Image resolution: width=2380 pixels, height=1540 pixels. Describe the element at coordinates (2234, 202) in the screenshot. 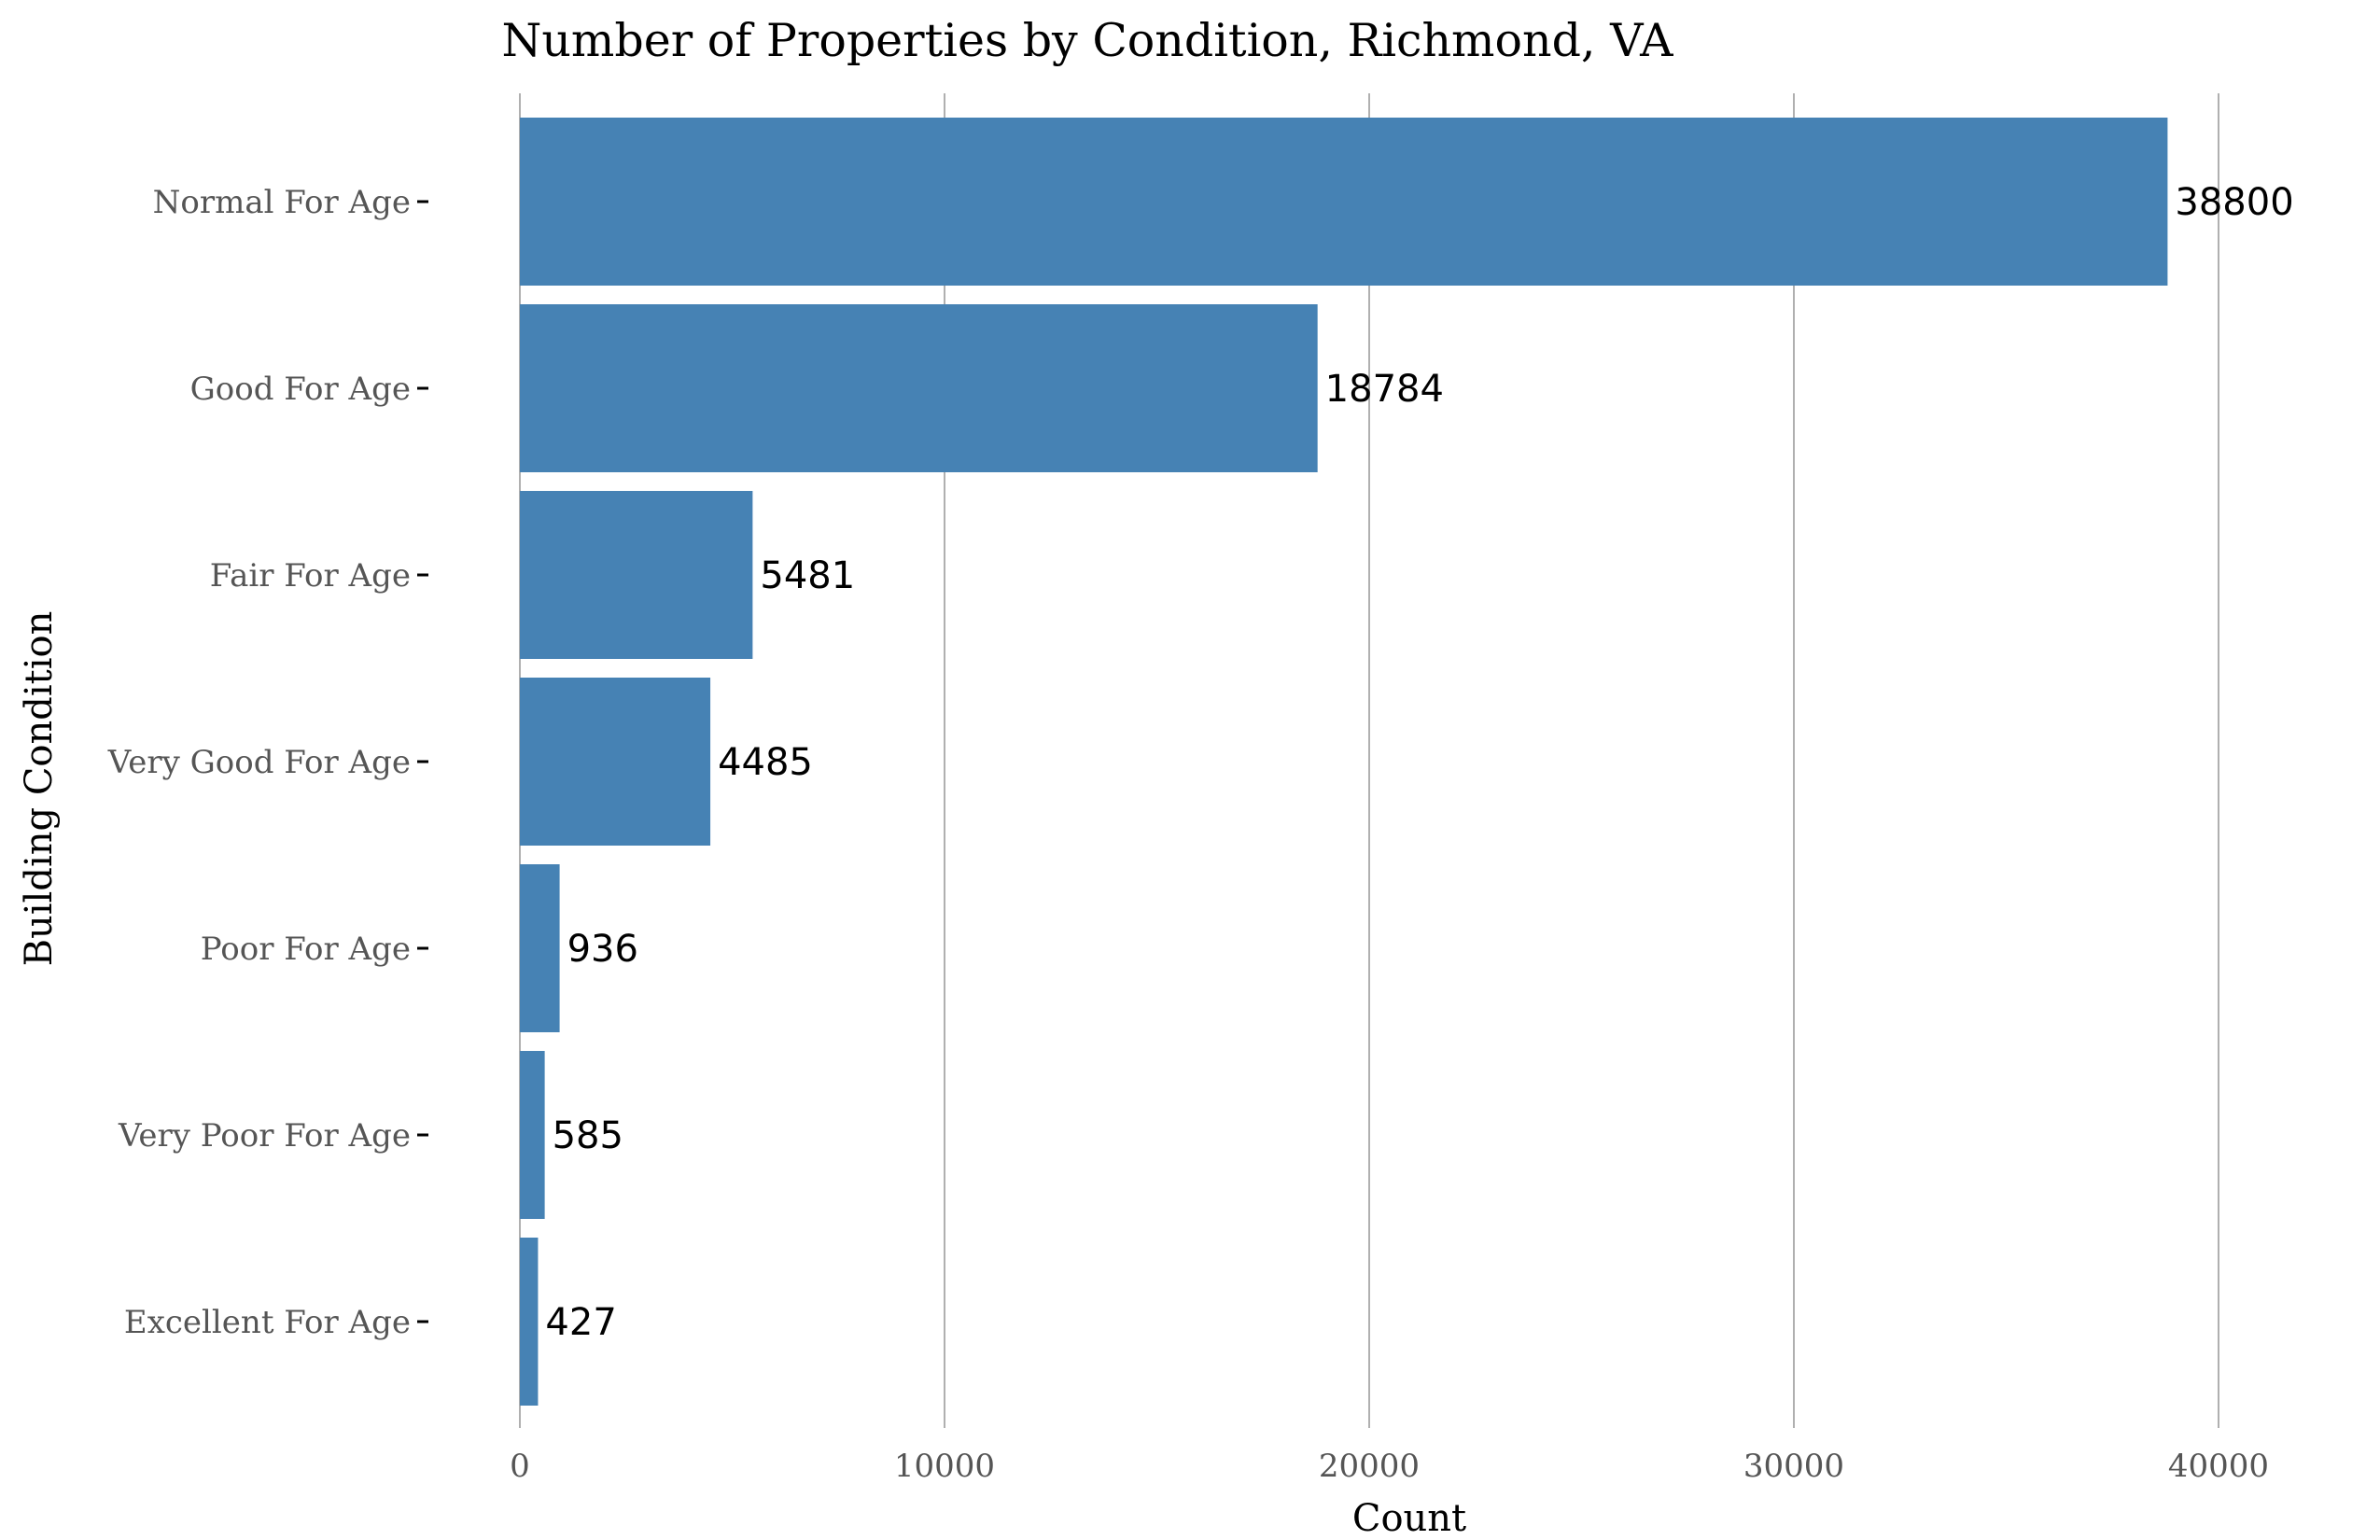

I see `bar-value-label: 38800` at that location.